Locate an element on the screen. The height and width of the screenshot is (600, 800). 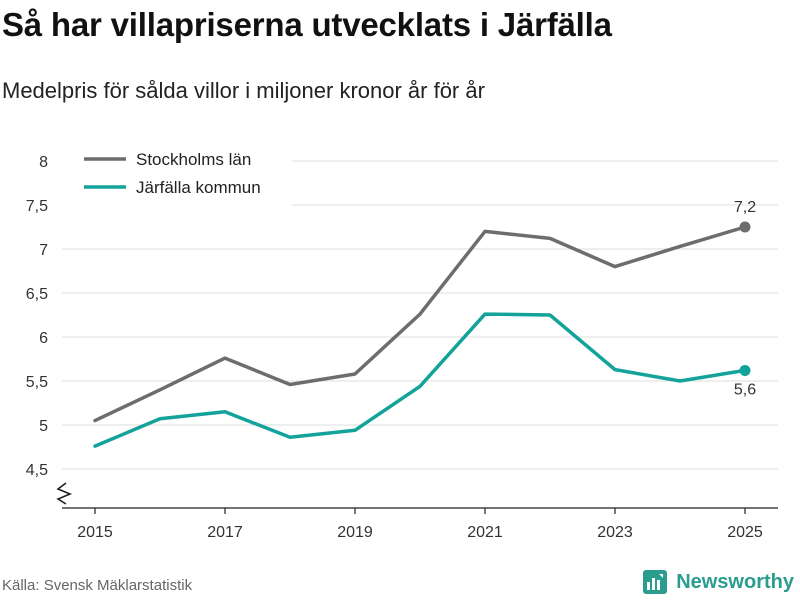
x-tick-label: 2017 is located at coordinates (225, 532).